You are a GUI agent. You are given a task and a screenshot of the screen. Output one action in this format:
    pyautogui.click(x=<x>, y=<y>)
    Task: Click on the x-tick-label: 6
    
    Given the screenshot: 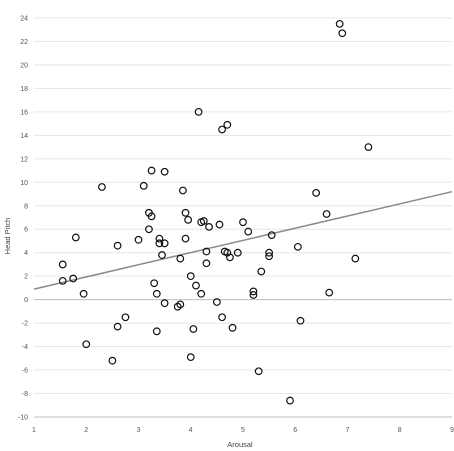 What is the action you would take?
    pyautogui.click(x=295, y=430)
    